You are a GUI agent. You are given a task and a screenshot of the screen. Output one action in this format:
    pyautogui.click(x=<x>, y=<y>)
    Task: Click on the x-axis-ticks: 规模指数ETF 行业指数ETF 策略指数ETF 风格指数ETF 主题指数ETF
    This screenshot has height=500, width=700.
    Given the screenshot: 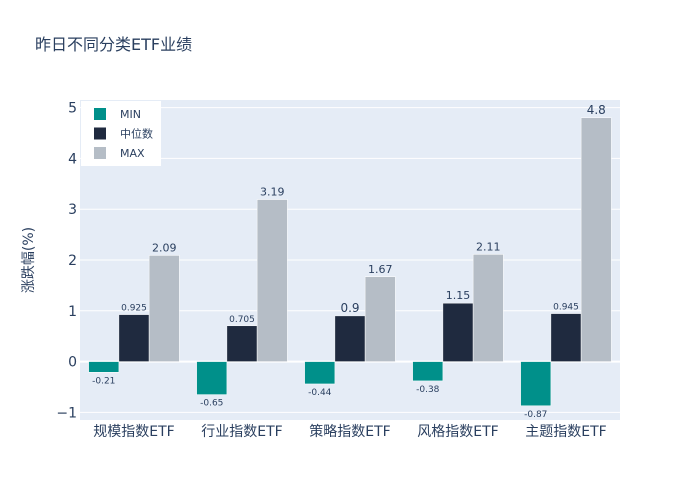 What is the action you would take?
    pyautogui.click(x=349, y=431)
    